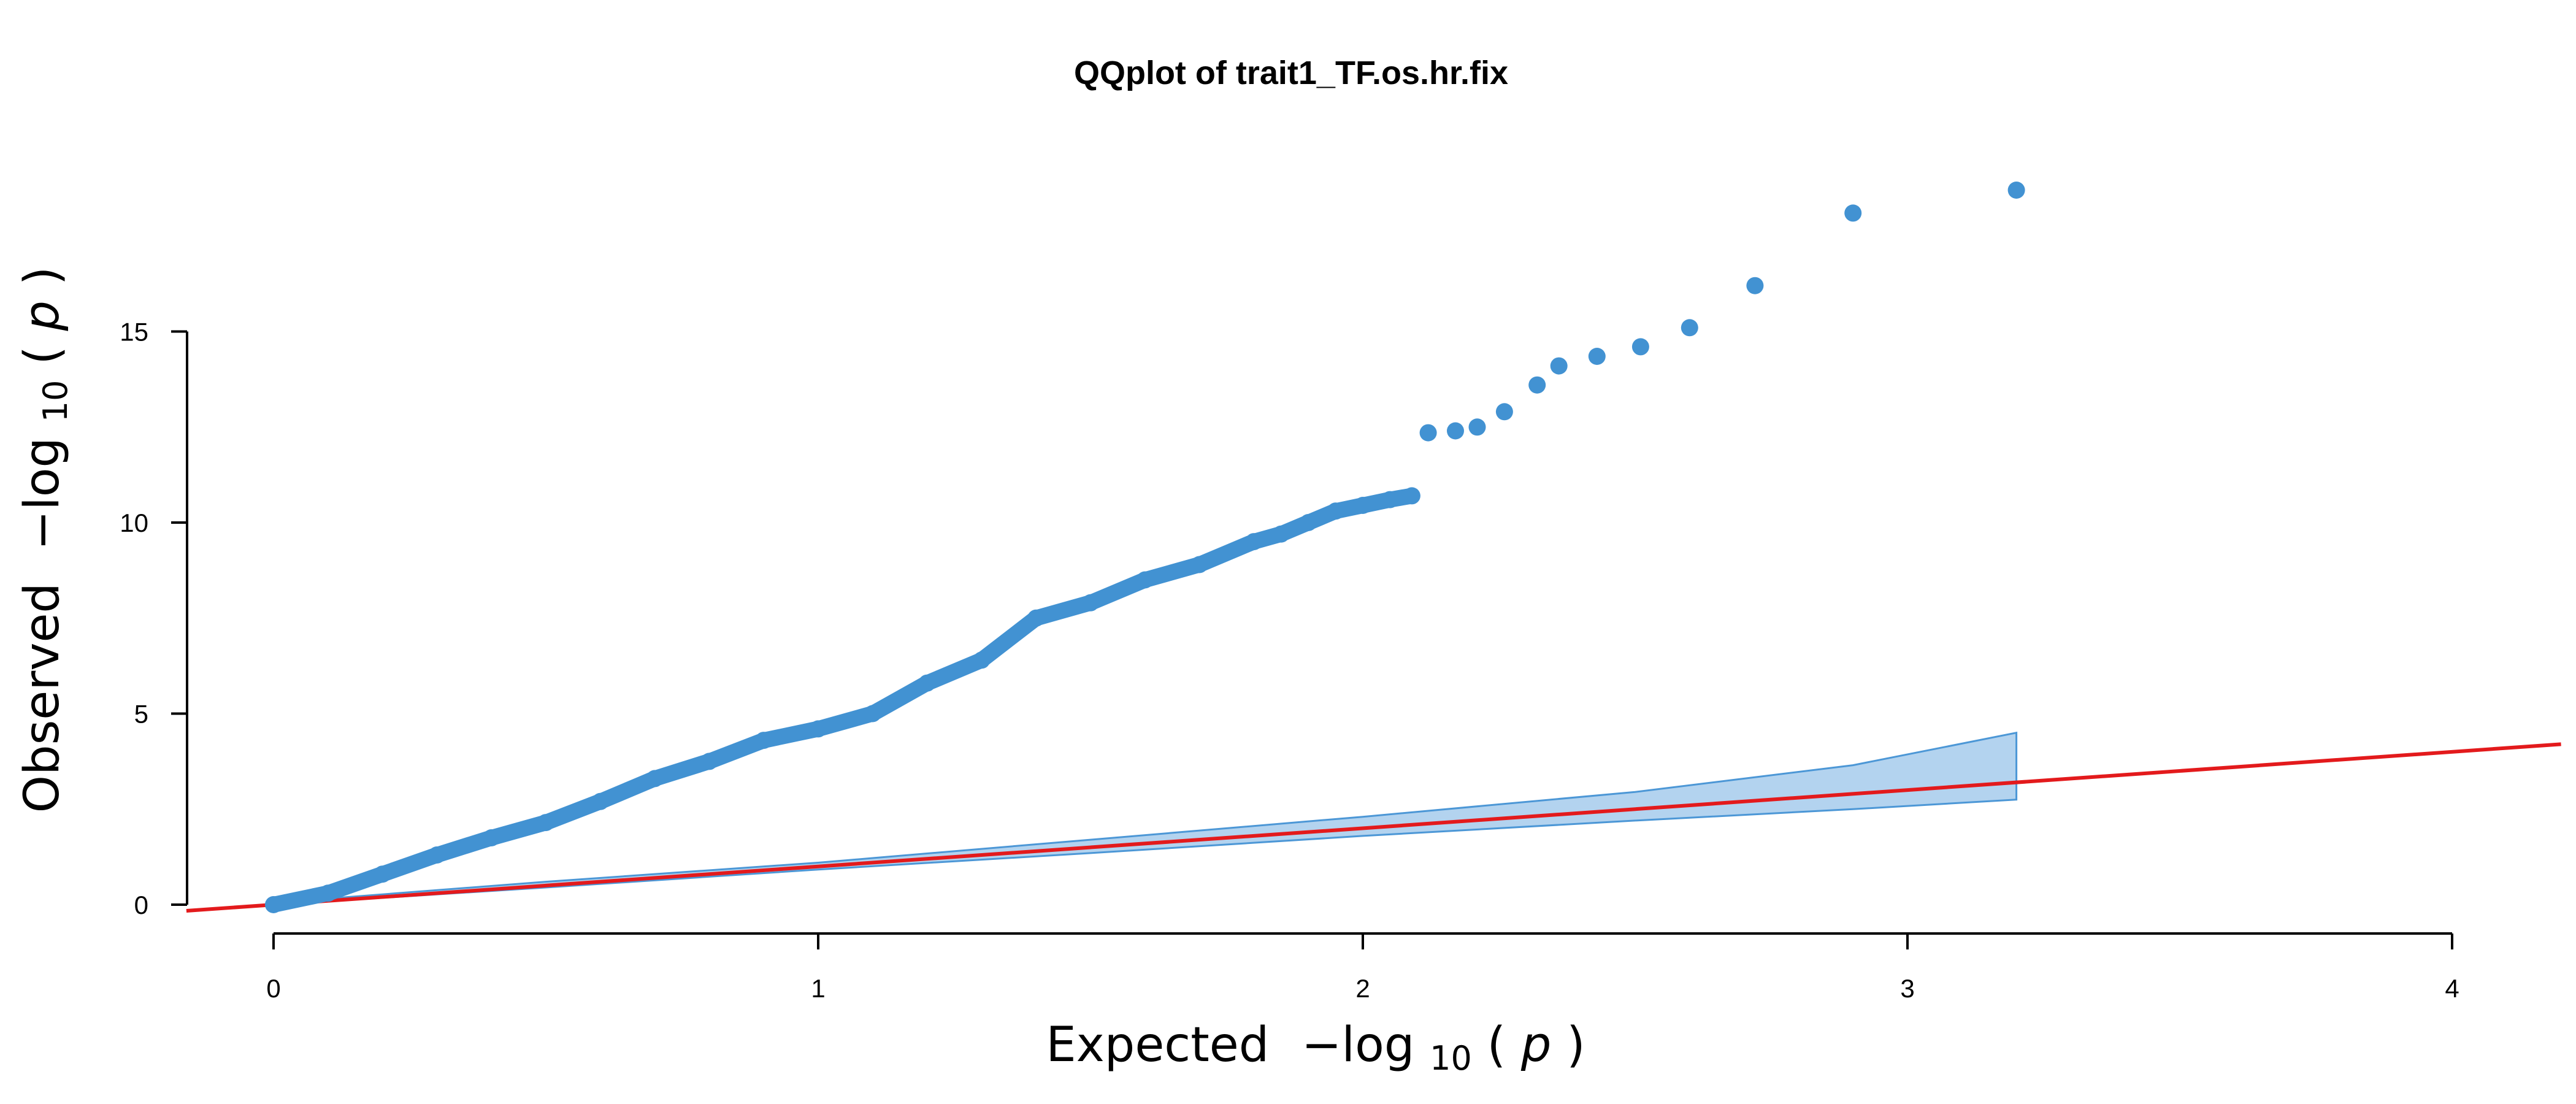 The image size is (2576, 1104). I want to click on x-axis-title-sub: 10, so click(1451, 1058).